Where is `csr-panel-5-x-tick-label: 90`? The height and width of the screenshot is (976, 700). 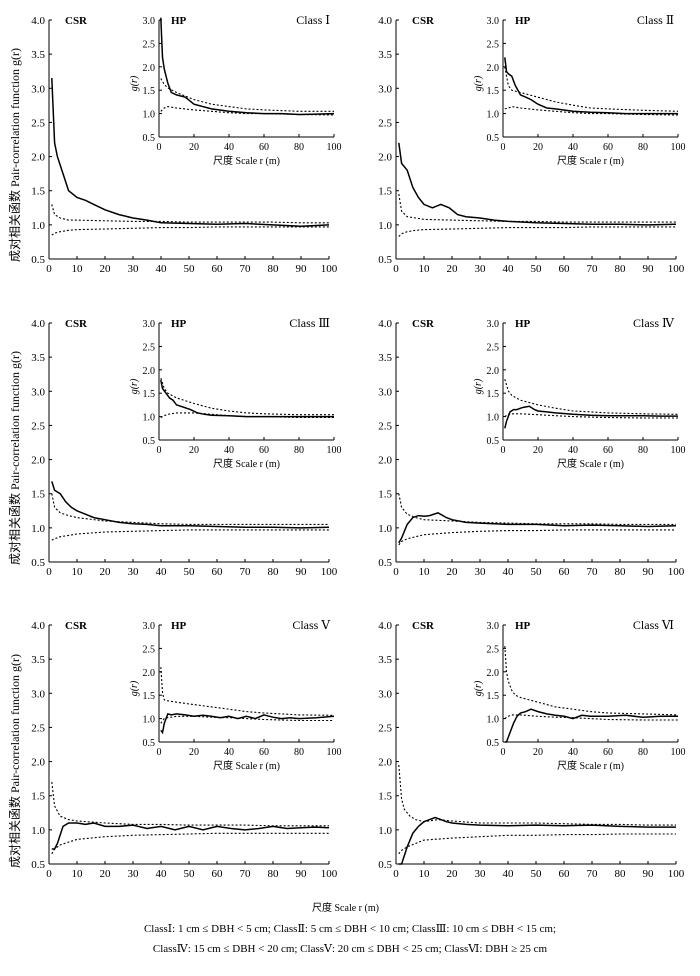
csr-panel-5-x-tick-label: 90 is located at coordinates (302, 874).